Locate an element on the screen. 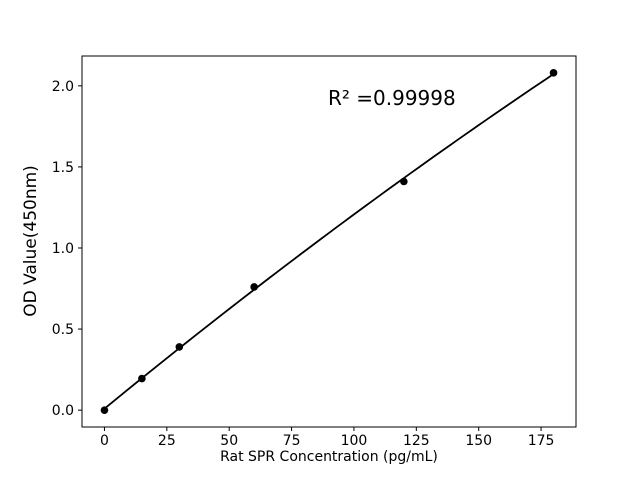 Image resolution: width=640 pixels, height=480 pixels. y-tick-label: 0.5 is located at coordinates (63, 330).